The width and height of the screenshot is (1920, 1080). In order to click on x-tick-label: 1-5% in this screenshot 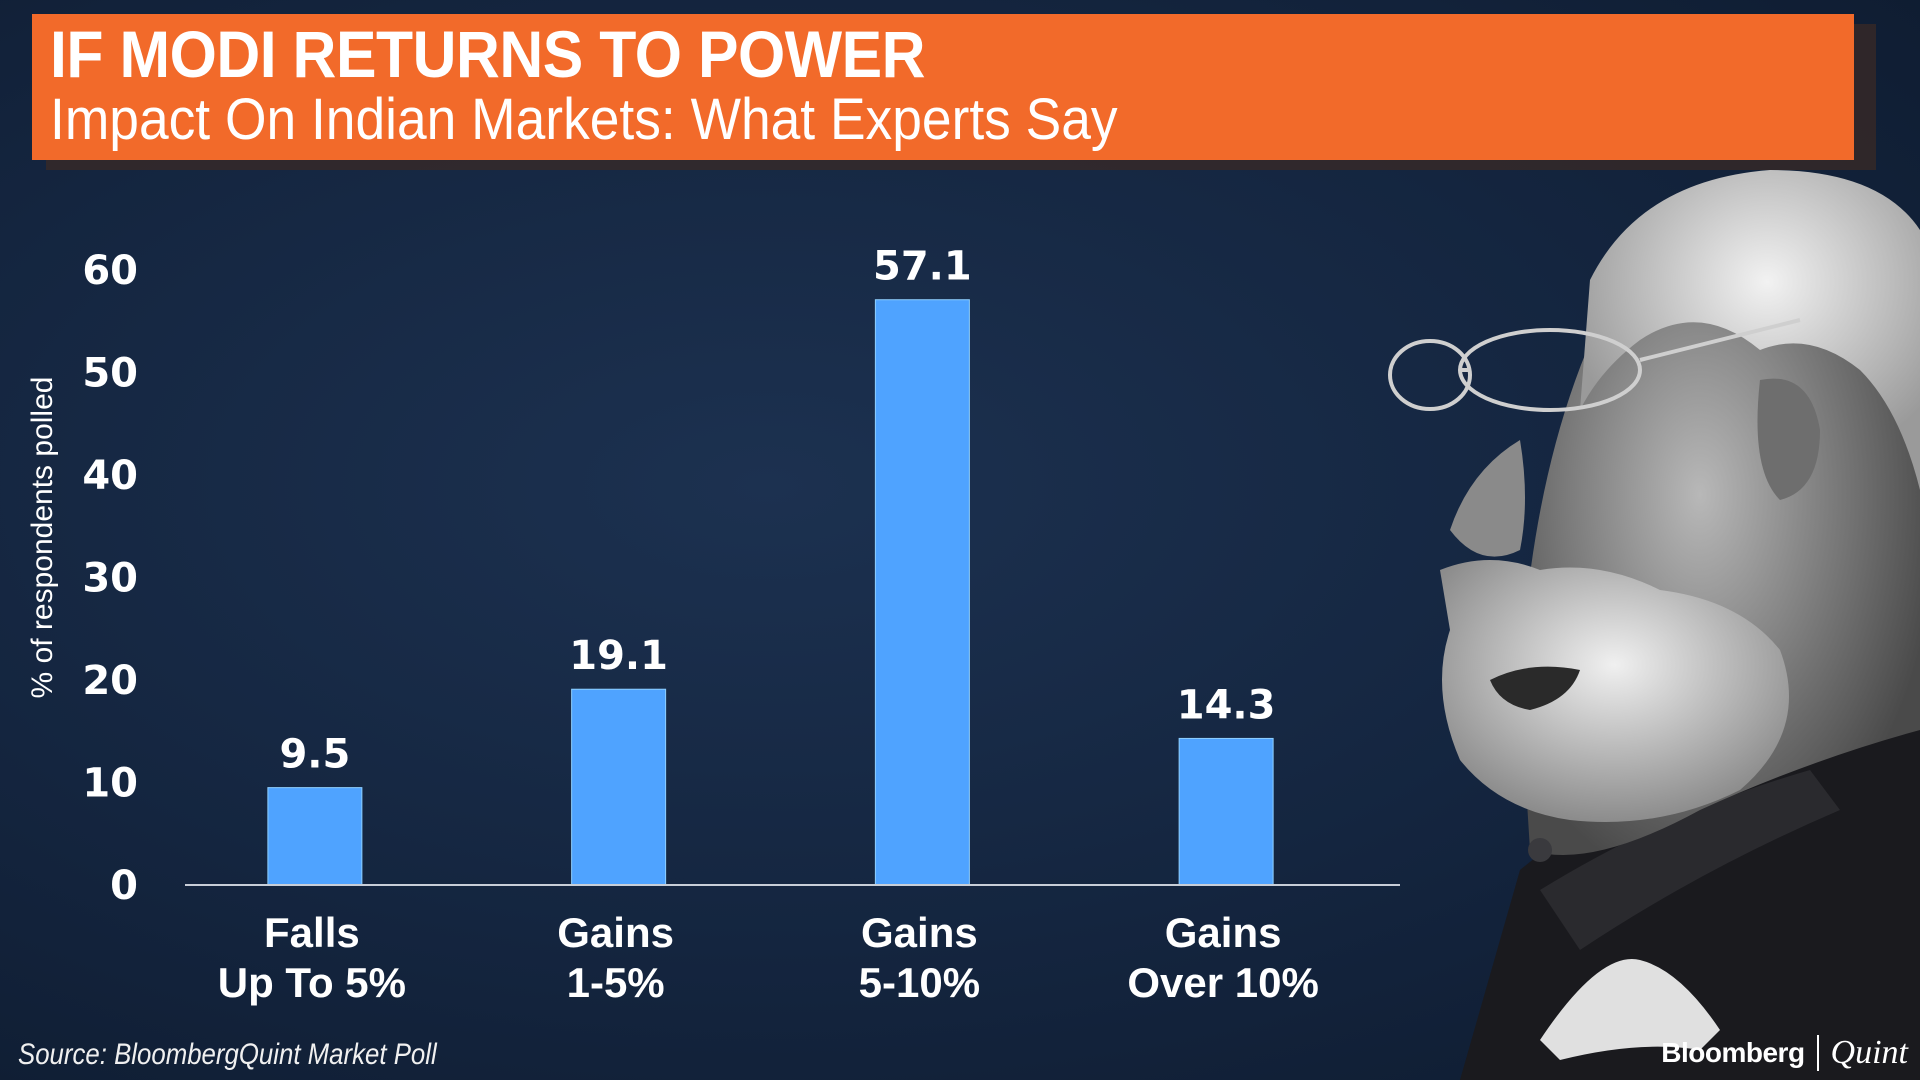, I will do `click(616, 982)`.